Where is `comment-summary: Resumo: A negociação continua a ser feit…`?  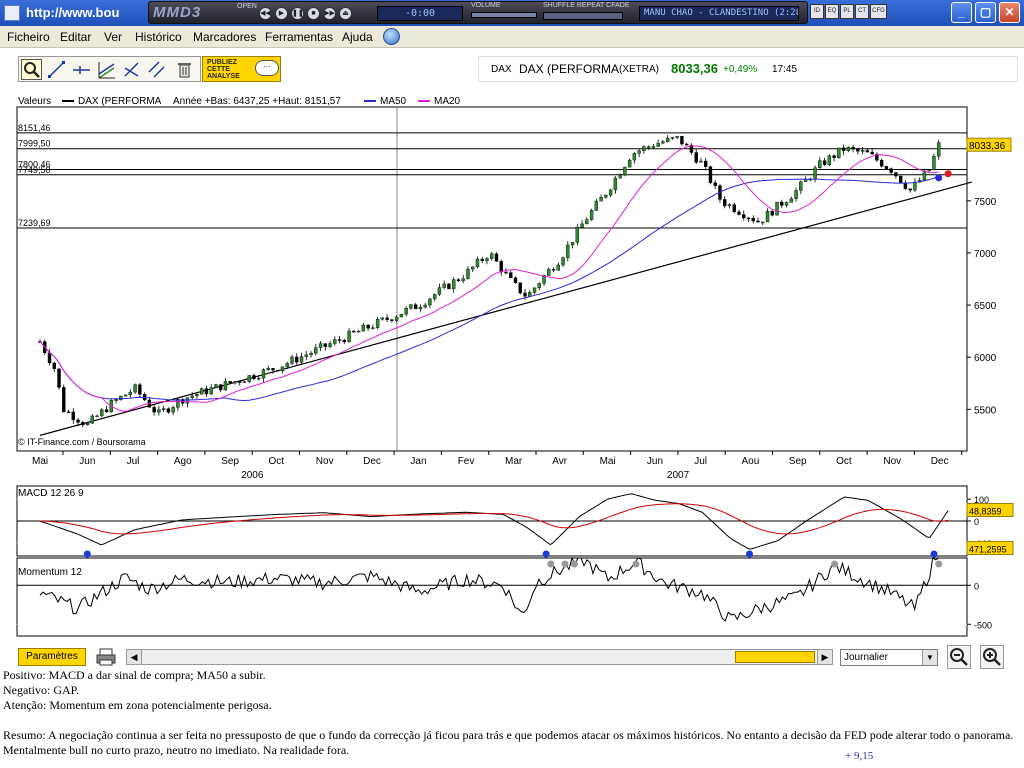 comment-summary: Resumo: A negociação continua a ser feit… is located at coordinates (508, 742).